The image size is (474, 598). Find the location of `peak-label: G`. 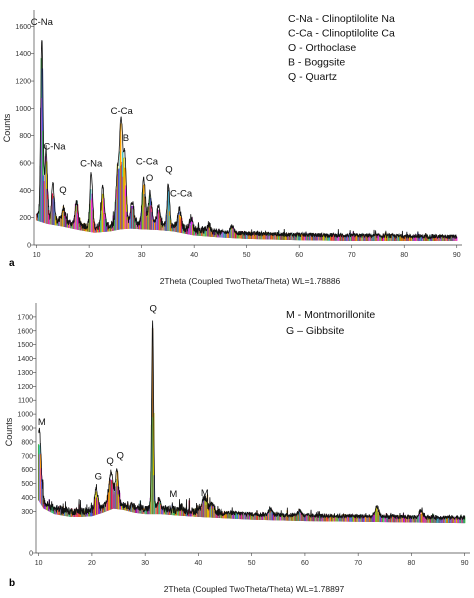

peak-label: G is located at coordinates (98, 476).